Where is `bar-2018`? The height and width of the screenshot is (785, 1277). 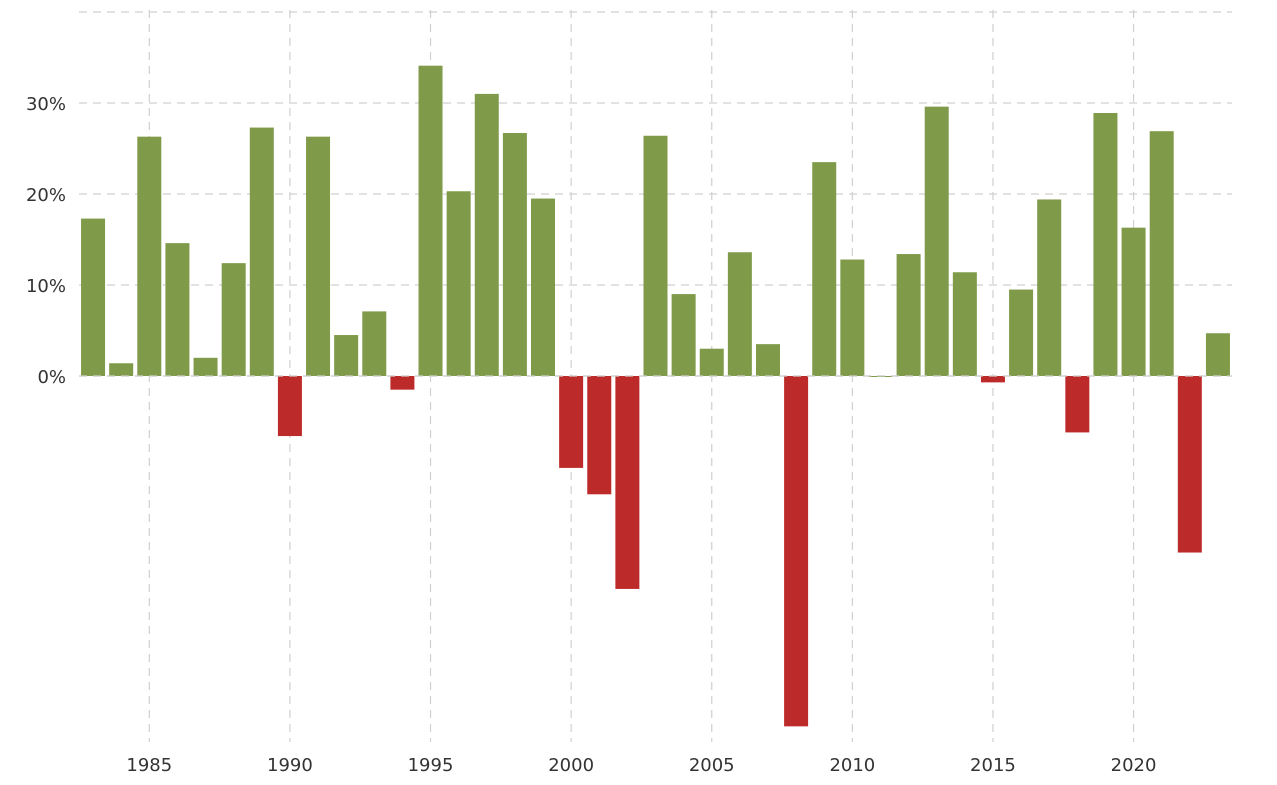 bar-2018 is located at coordinates (1077, 404).